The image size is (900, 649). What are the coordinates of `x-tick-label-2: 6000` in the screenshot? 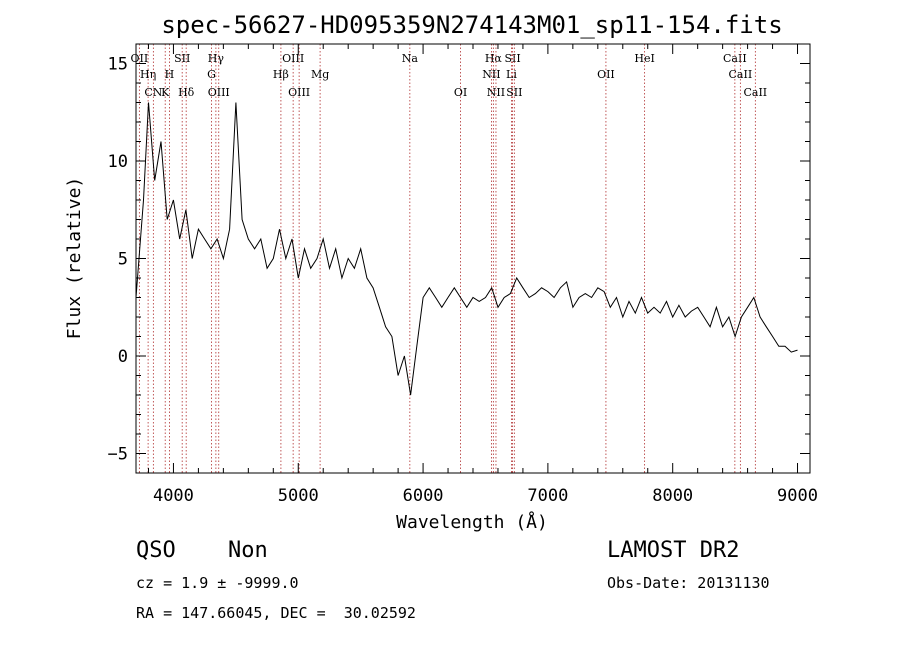 It's located at (423, 496).